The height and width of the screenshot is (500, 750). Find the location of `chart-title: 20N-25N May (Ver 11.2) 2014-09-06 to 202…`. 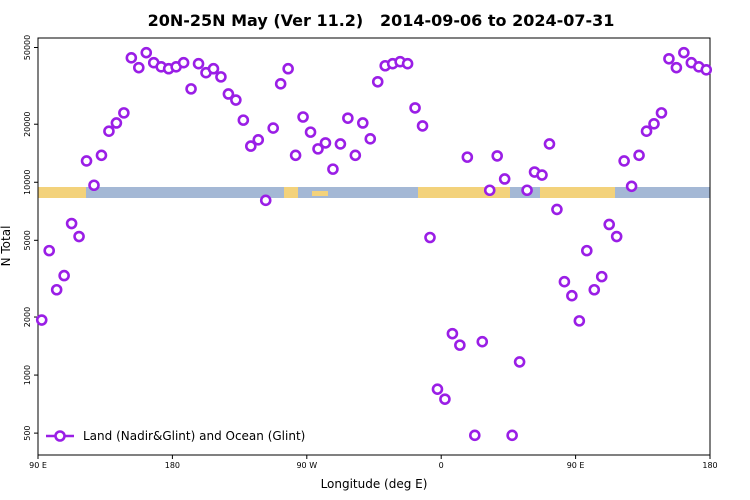

chart-title: 20N-25N May (Ver 11.2) 2014-09-06 to 202… is located at coordinates (381, 20).